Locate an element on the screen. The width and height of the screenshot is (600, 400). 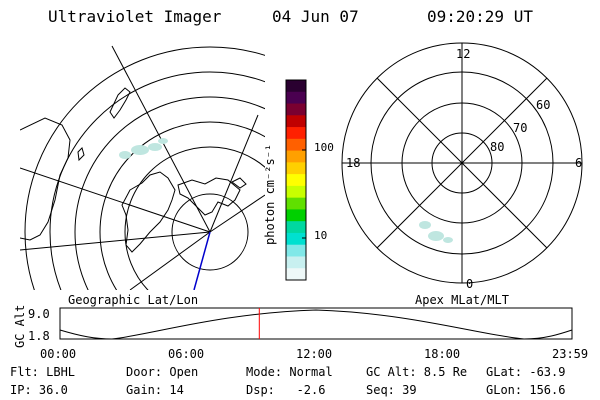
altitude-plot-frame is located at coordinates (316, 323).